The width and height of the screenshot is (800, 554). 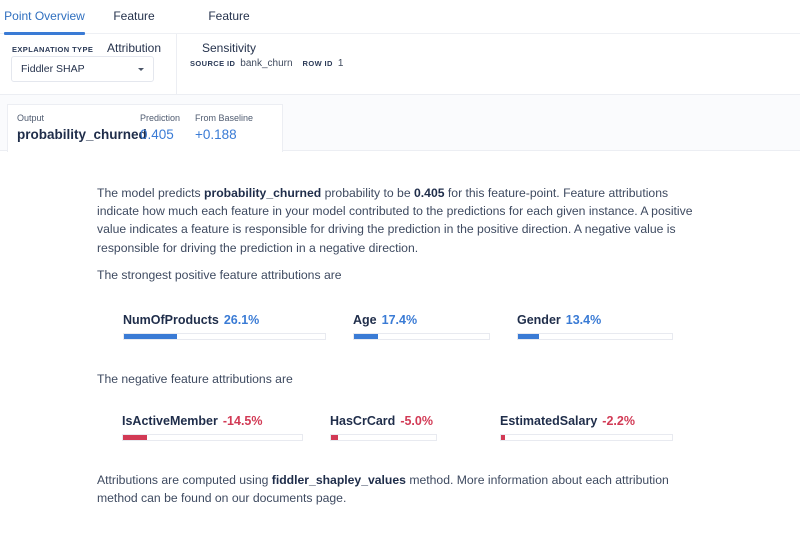 I want to click on feature-isactivemember: IsActiveMember -14.5%, so click(x=192, y=421).